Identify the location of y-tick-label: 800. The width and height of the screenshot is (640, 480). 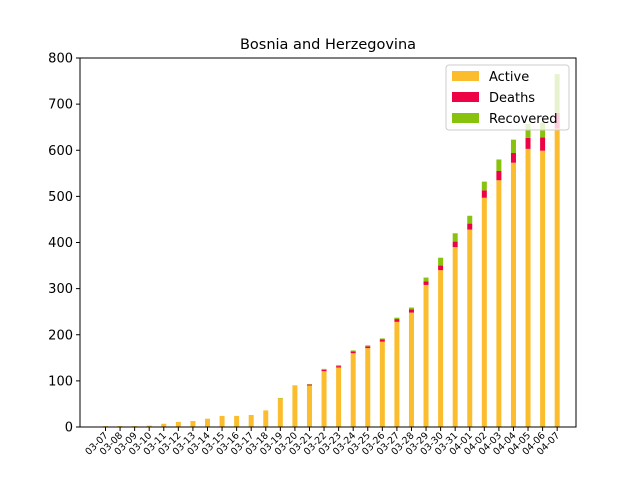
(60, 59).